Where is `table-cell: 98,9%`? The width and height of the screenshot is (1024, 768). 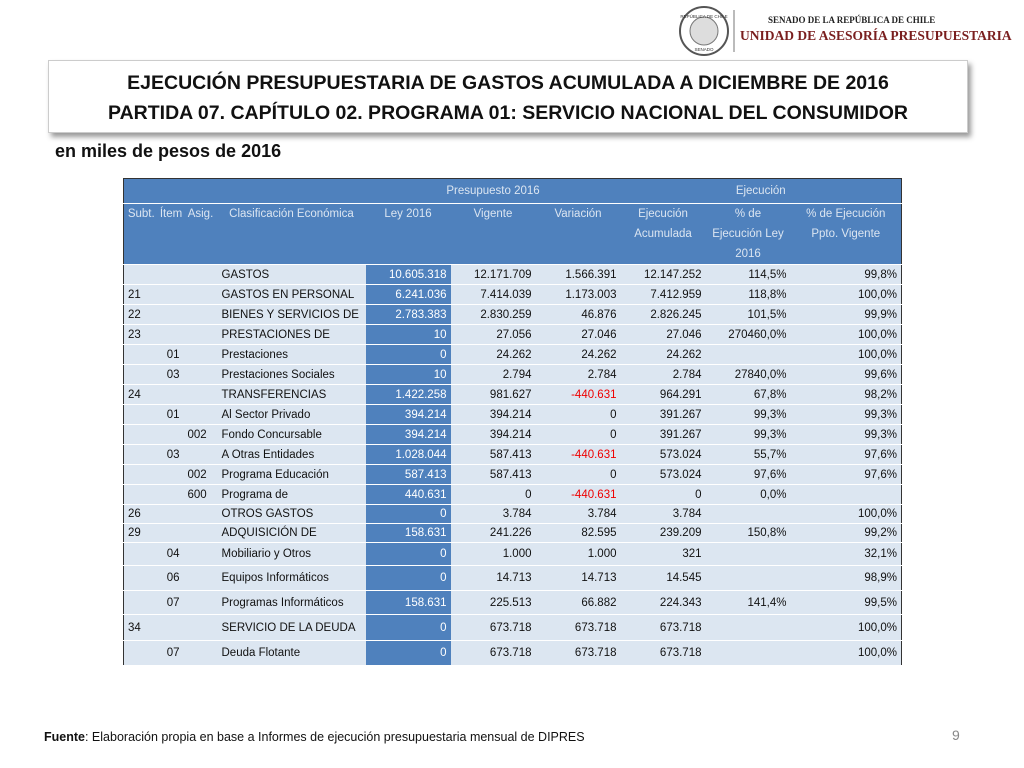 table-cell: 98,9% is located at coordinates (846, 578).